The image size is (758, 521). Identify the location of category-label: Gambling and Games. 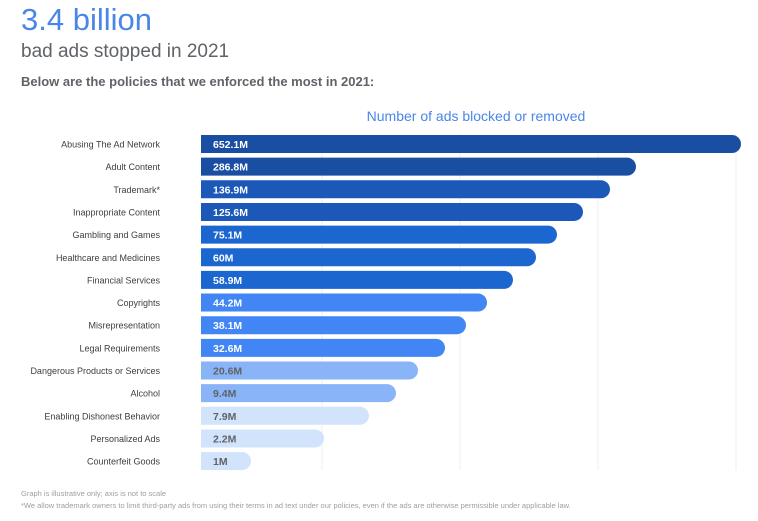
(116, 235).